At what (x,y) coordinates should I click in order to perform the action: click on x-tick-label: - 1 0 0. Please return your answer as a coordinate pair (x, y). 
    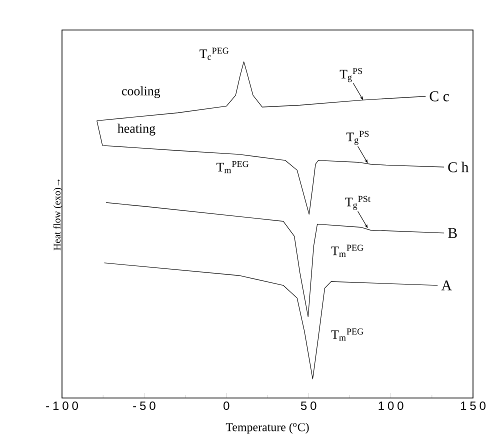
    Looking at the image, I should click on (62, 406).